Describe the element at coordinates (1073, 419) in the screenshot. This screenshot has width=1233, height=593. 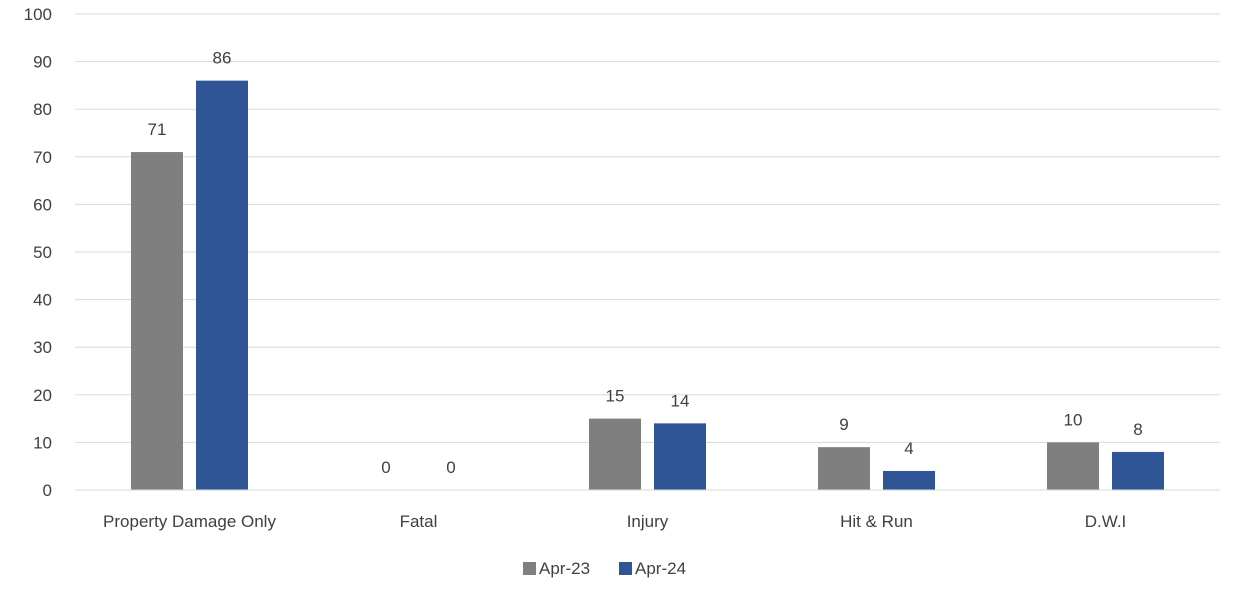
I see `data-label: 10` at that location.